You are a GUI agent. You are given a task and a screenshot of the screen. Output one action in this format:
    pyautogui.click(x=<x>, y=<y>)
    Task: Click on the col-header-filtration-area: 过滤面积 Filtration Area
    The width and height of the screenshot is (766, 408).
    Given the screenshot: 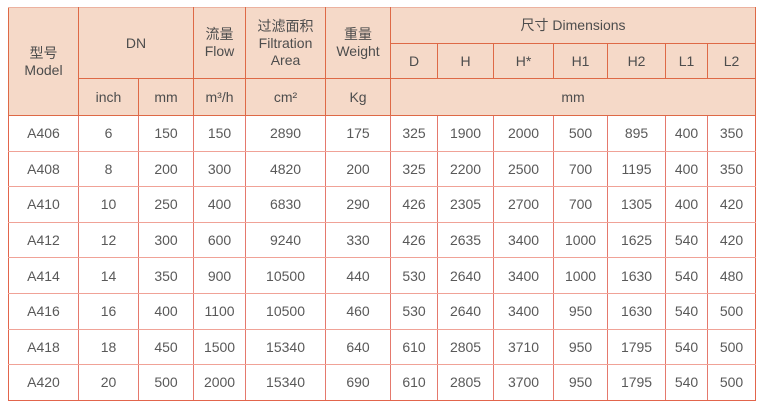 What is the action you would take?
    pyautogui.click(x=286, y=43)
    